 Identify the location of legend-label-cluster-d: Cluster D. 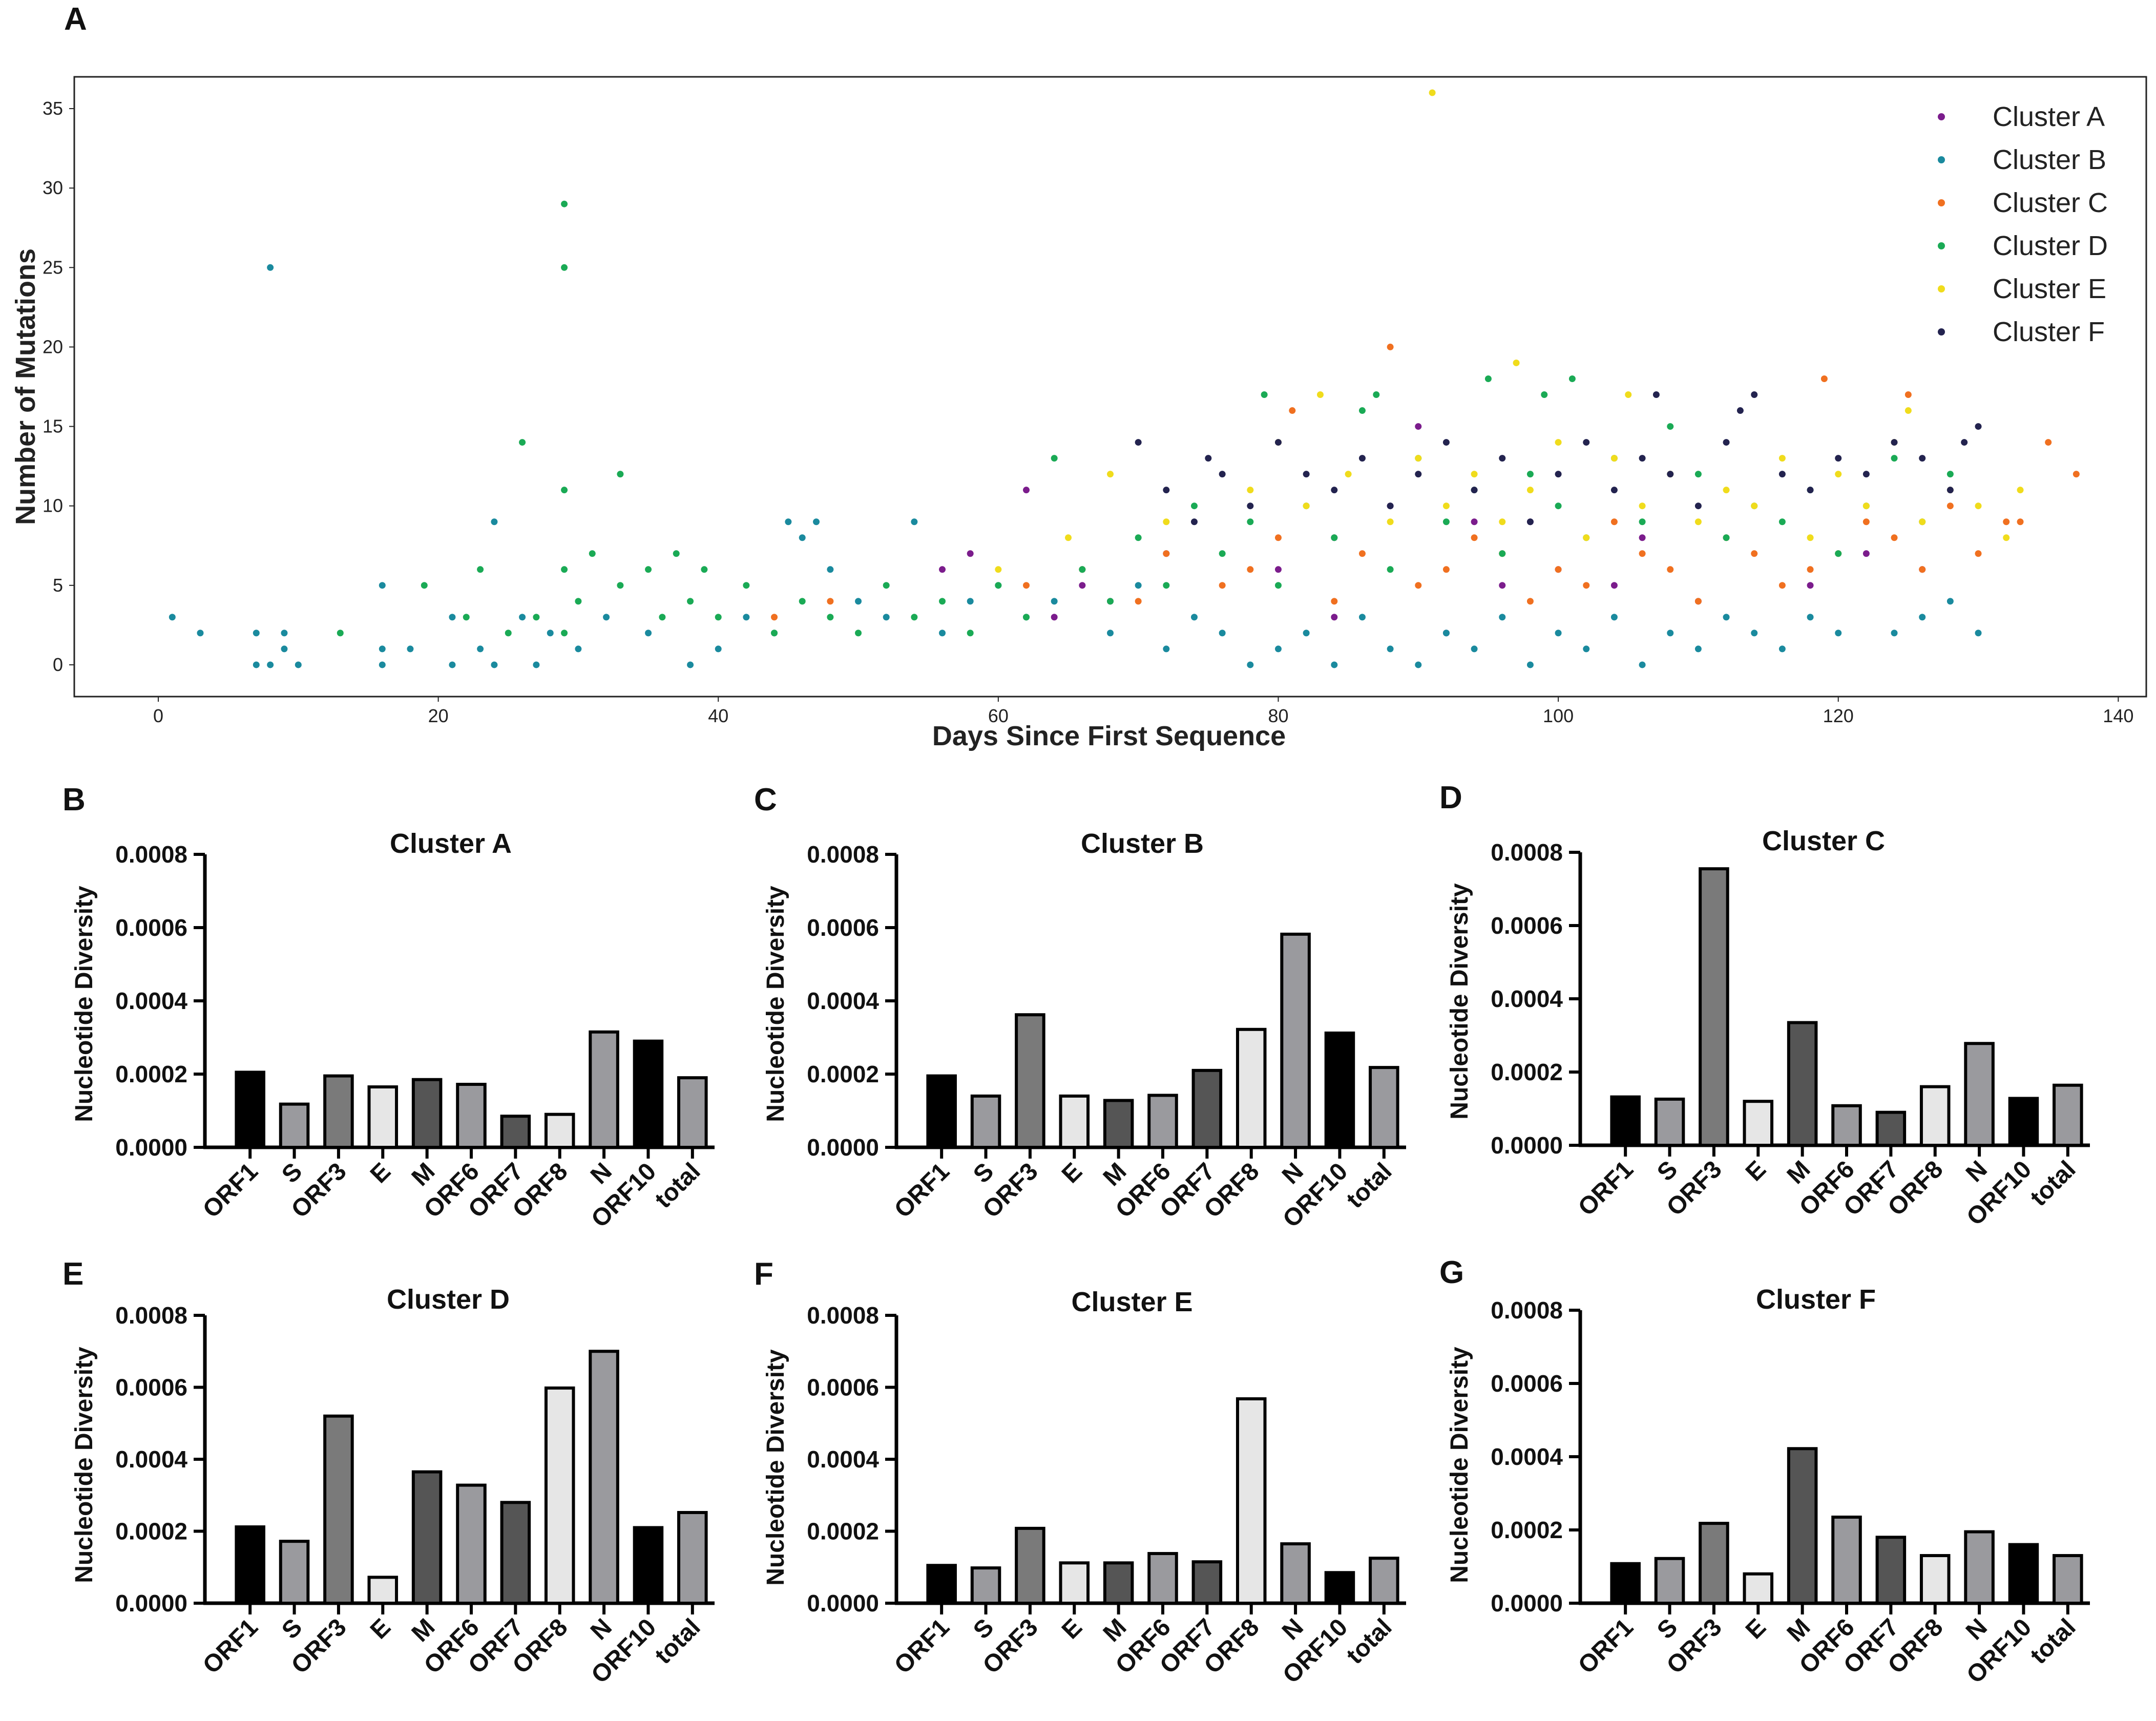
(2050, 245).